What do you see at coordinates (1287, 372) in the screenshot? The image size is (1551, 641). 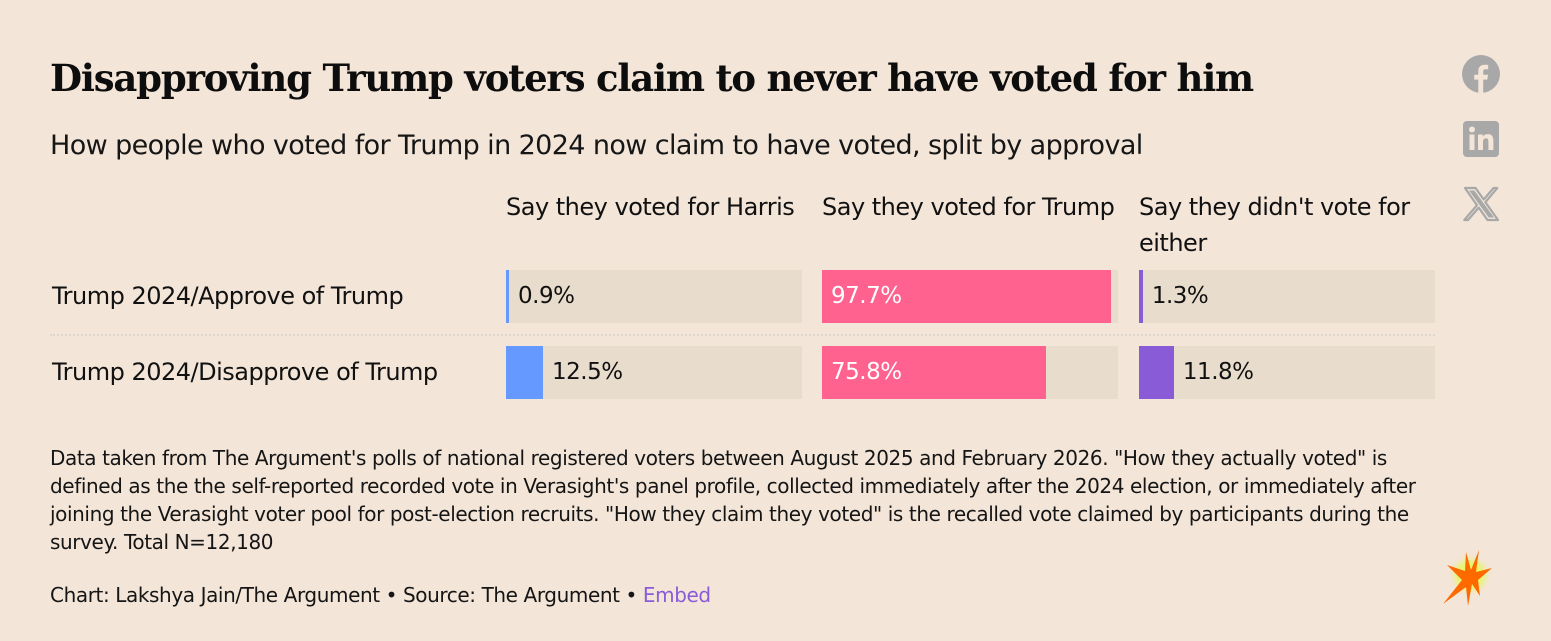 I see `bar-track-either-2: 11.8%` at bounding box center [1287, 372].